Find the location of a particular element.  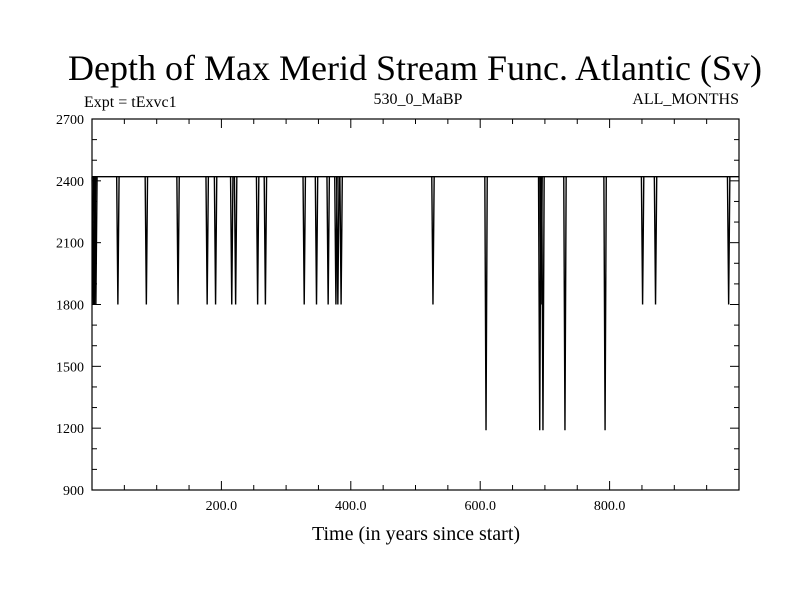

x-tick-label: 800.0 is located at coordinates (610, 506).